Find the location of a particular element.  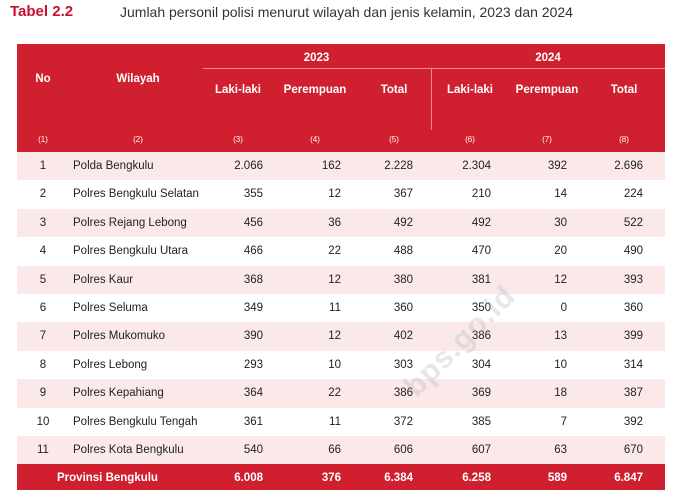

row-total-2023: 360 is located at coordinates (403, 307).